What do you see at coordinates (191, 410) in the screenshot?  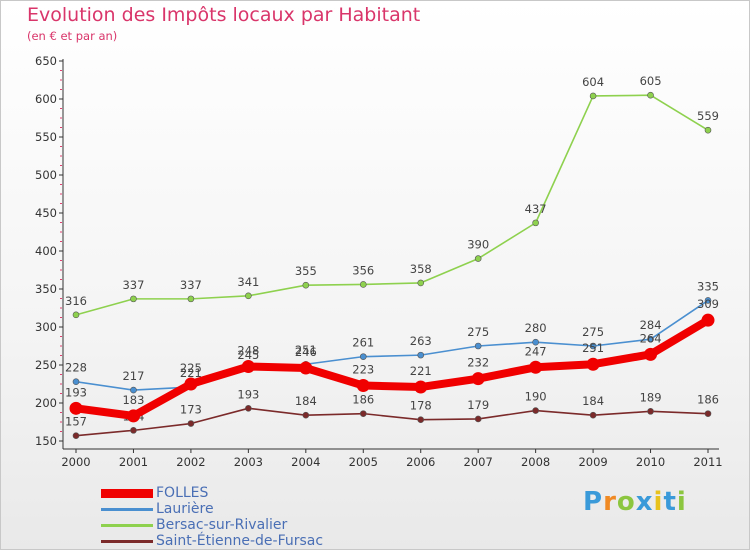 I see `data-label: 173` at bounding box center [191, 410].